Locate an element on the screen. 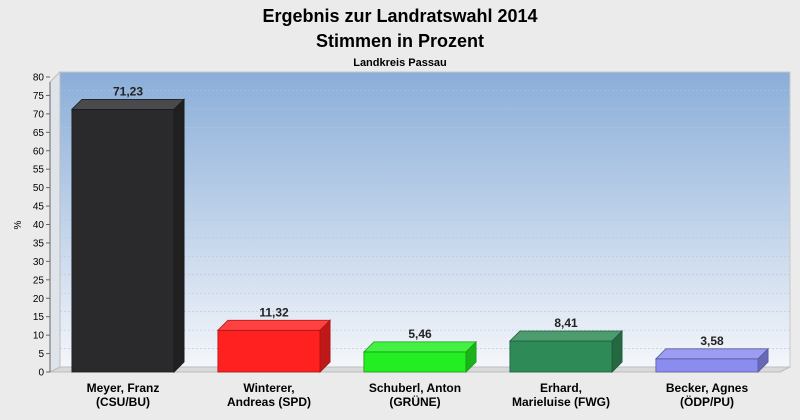 The width and height of the screenshot is (800, 420). data-label: 8,41 is located at coordinates (566, 323).